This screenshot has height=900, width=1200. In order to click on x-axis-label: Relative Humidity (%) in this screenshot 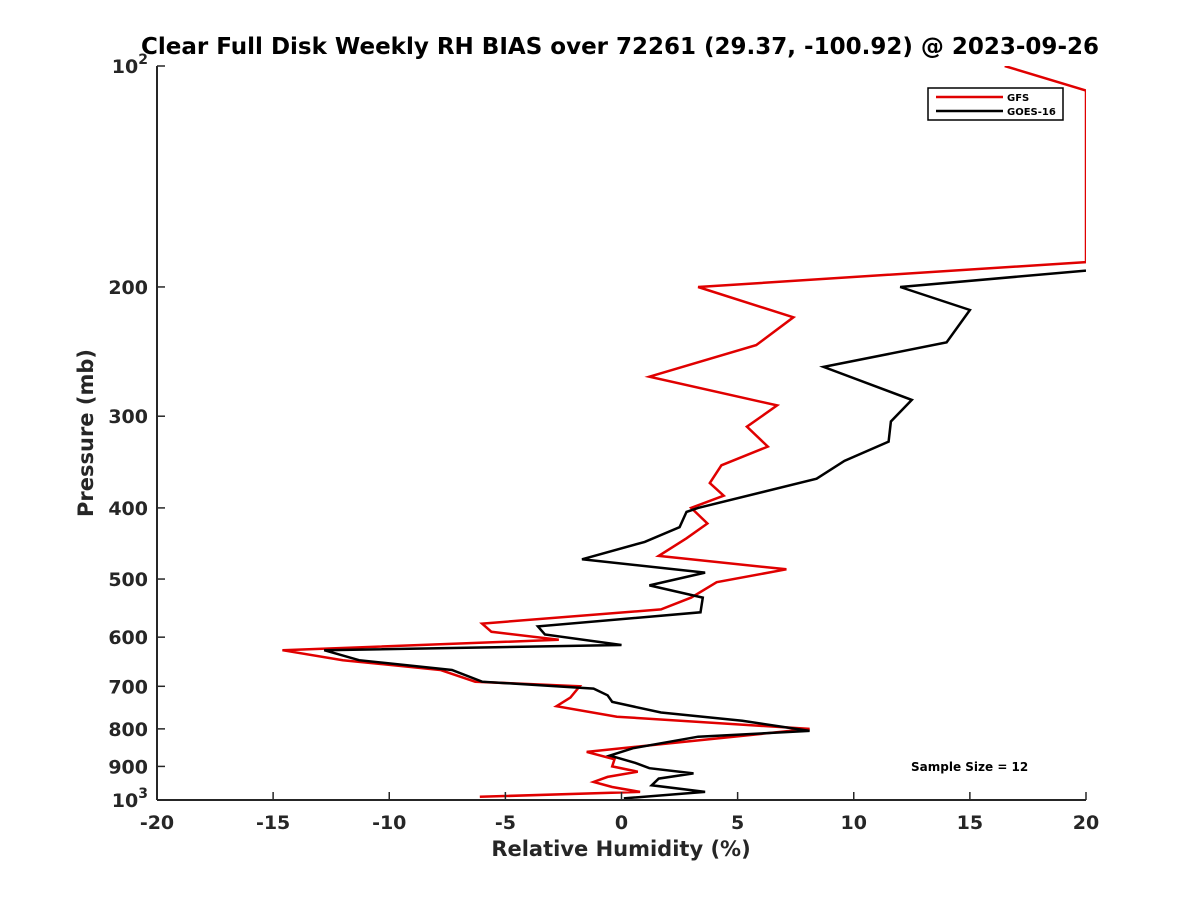, I will do `click(620, 849)`.